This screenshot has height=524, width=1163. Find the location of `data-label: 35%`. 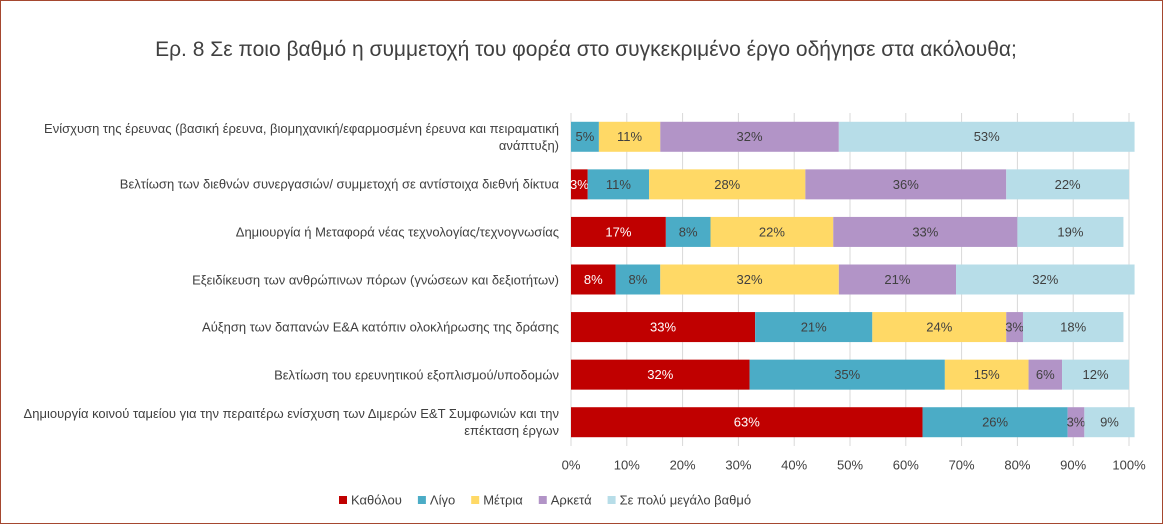

data-label: 35% is located at coordinates (847, 374).